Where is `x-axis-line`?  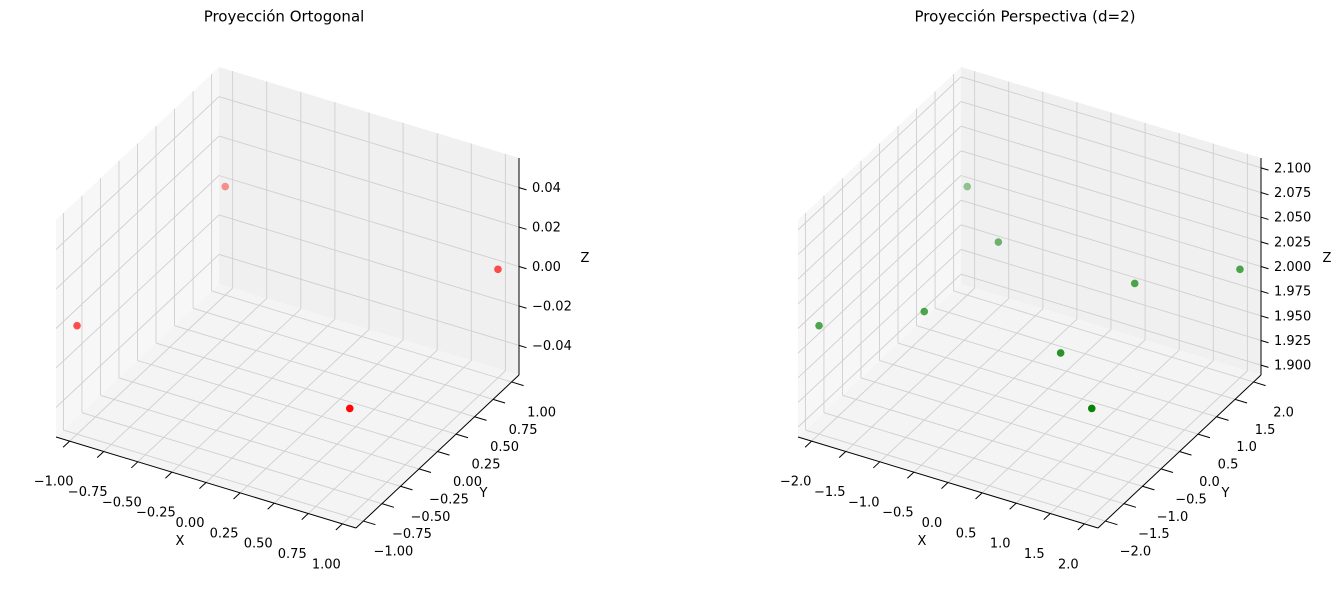
x-axis-line is located at coordinates (206, 482).